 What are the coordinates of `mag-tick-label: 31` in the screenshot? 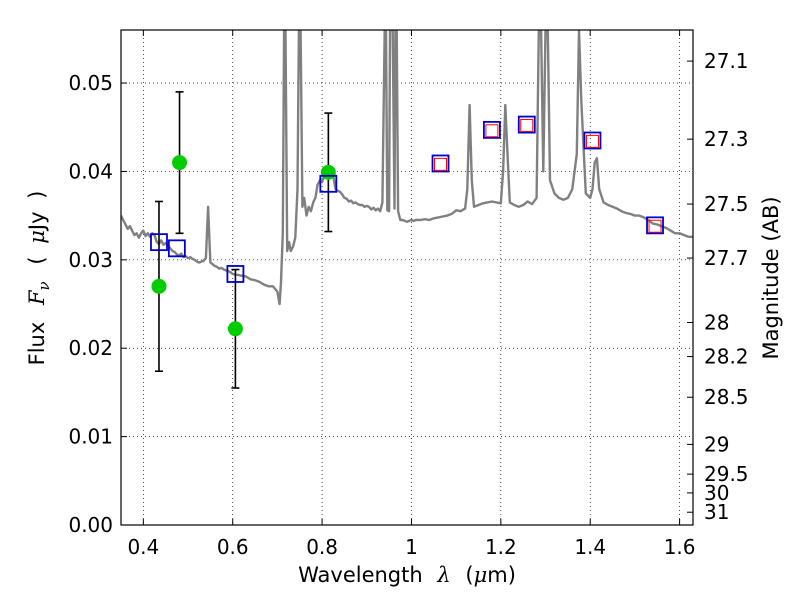 It's located at (716, 512).